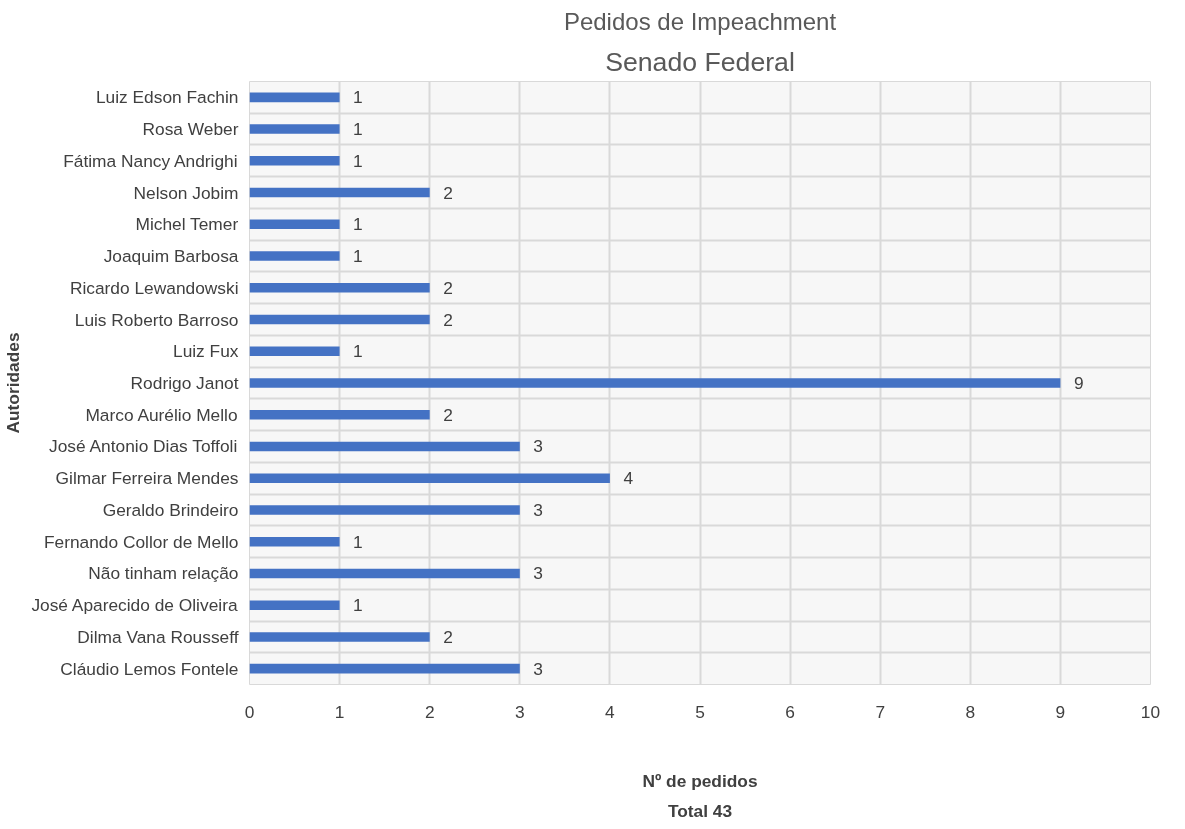 This screenshot has height=829, width=1185. I want to click on y-tick-label: Luiz Edson Fachin, so click(167, 97).